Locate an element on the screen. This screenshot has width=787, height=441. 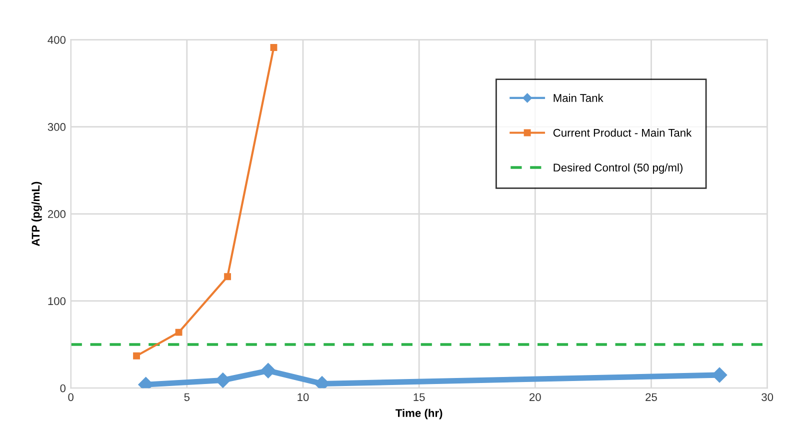
x-tick-label: 20 is located at coordinates (535, 397).